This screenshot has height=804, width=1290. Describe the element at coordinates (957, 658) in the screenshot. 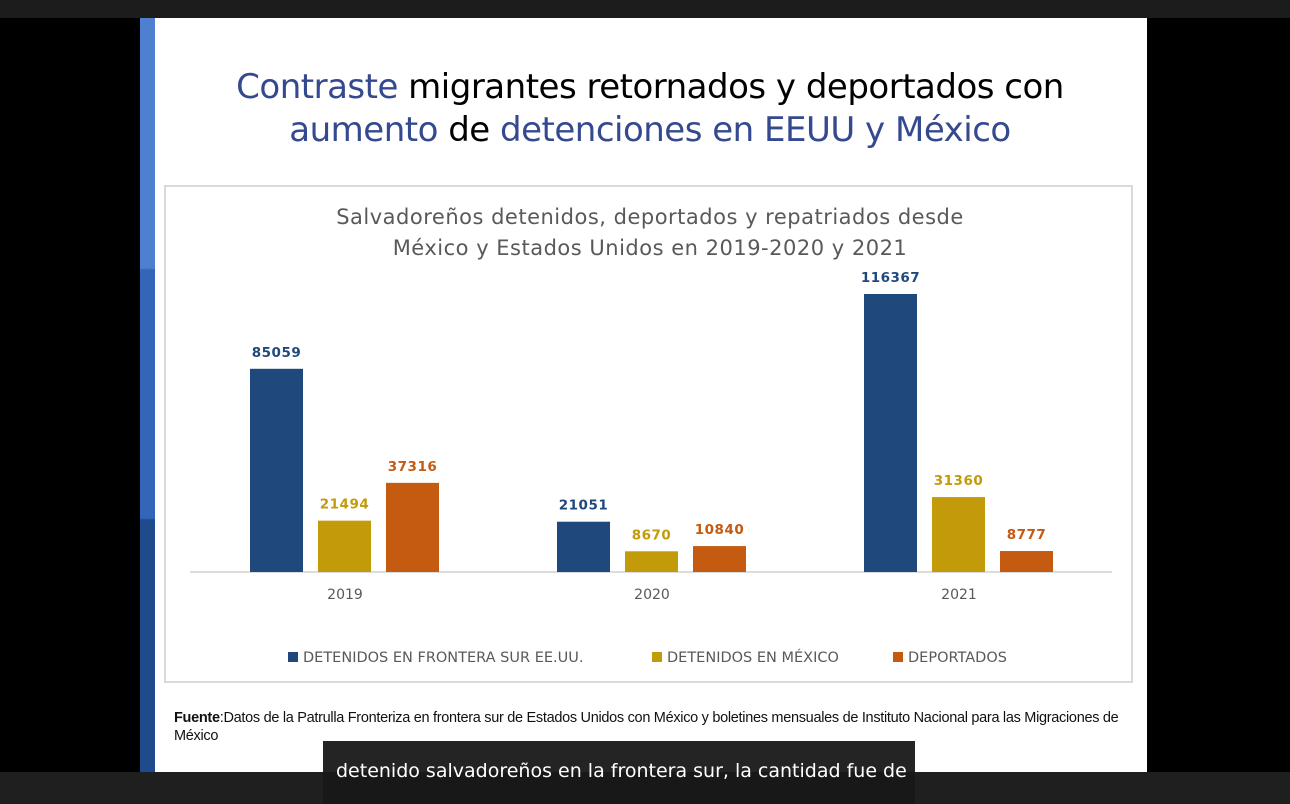

I see `legend-label: DEPORTADOS` at that location.